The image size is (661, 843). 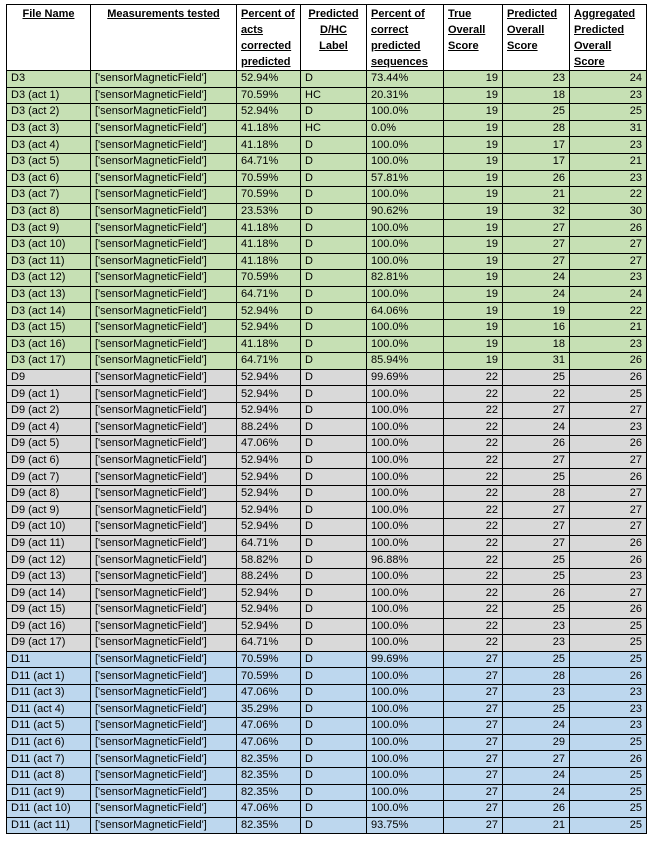 I want to click on file-name-cell: D3 (act 17), so click(x=48, y=361).